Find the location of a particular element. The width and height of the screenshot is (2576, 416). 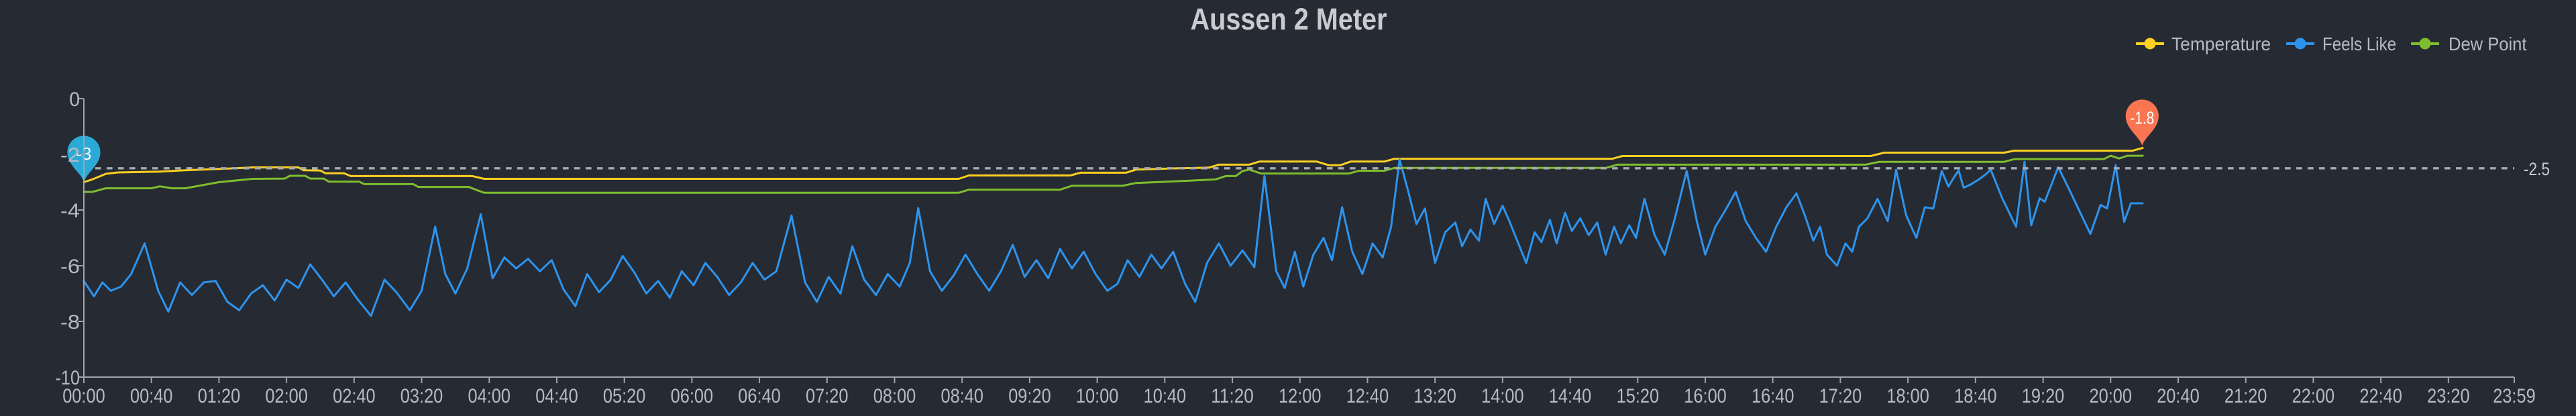

svg-text: 14:00 is located at coordinates (1502, 396).